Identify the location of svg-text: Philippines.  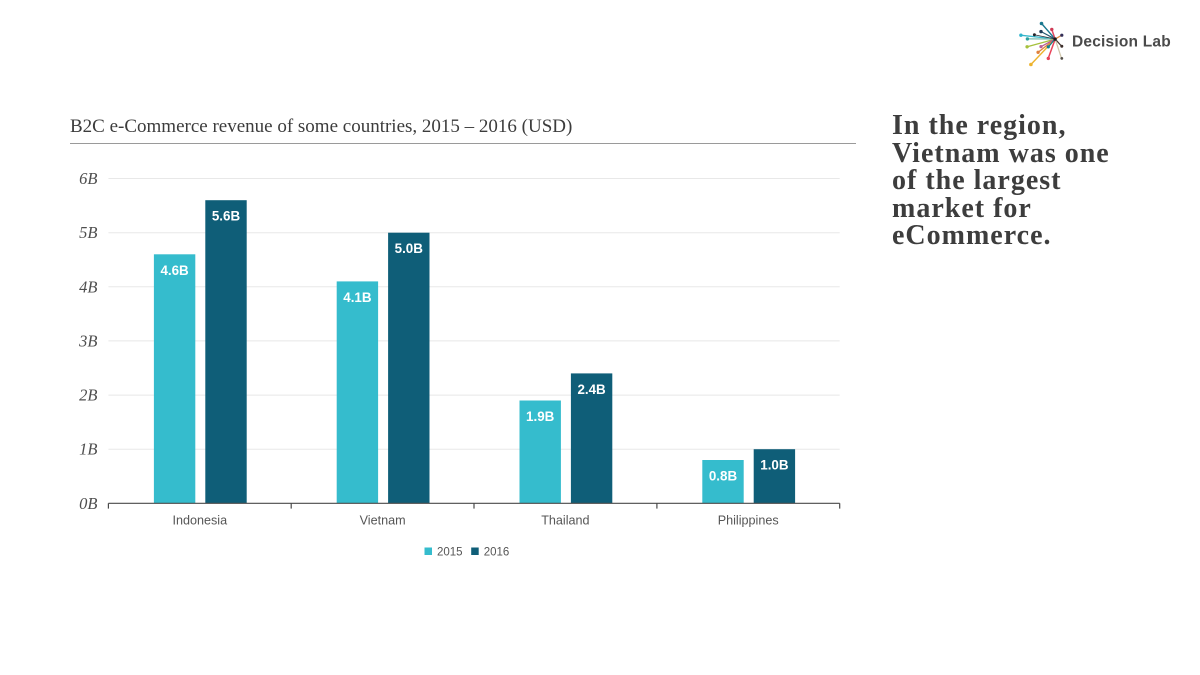
(748, 521).